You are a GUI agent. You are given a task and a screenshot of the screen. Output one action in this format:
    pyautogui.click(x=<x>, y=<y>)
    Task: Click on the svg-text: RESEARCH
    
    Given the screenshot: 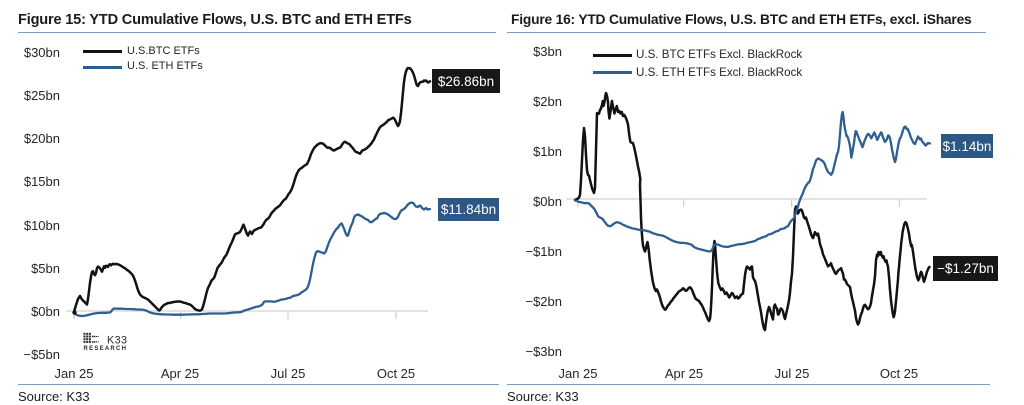 What is the action you would take?
    pyautogui.click(x=106, y=349)
    